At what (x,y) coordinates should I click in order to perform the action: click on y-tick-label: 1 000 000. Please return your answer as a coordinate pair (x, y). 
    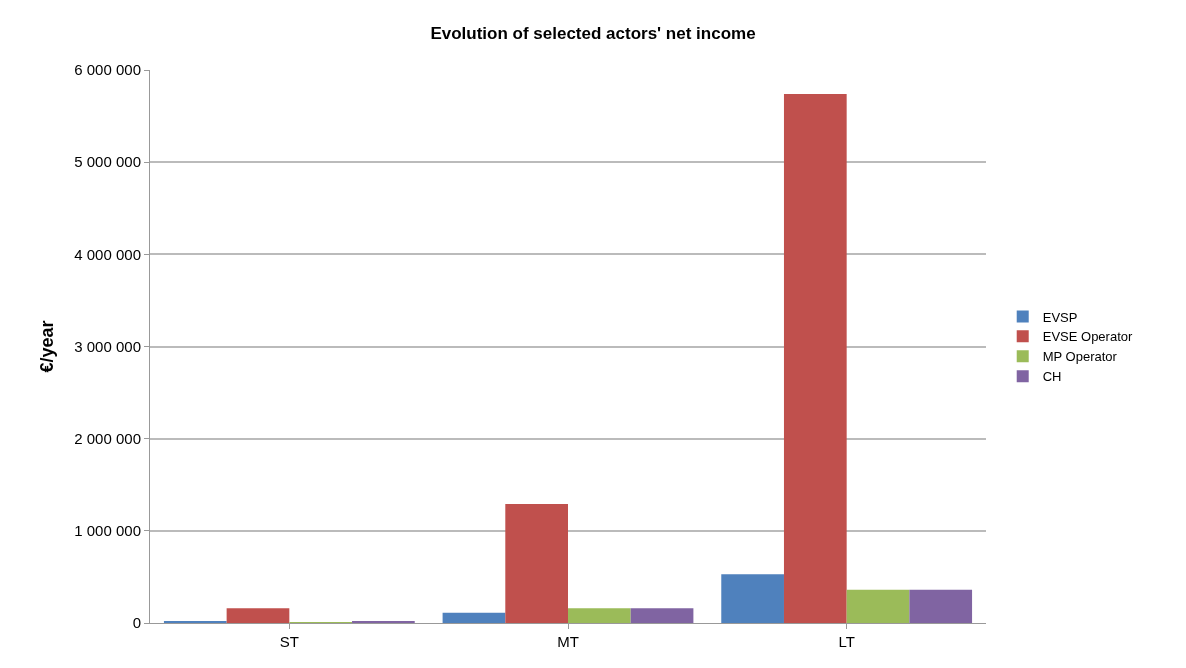
    Looking at the image, I should click on (107, 531).